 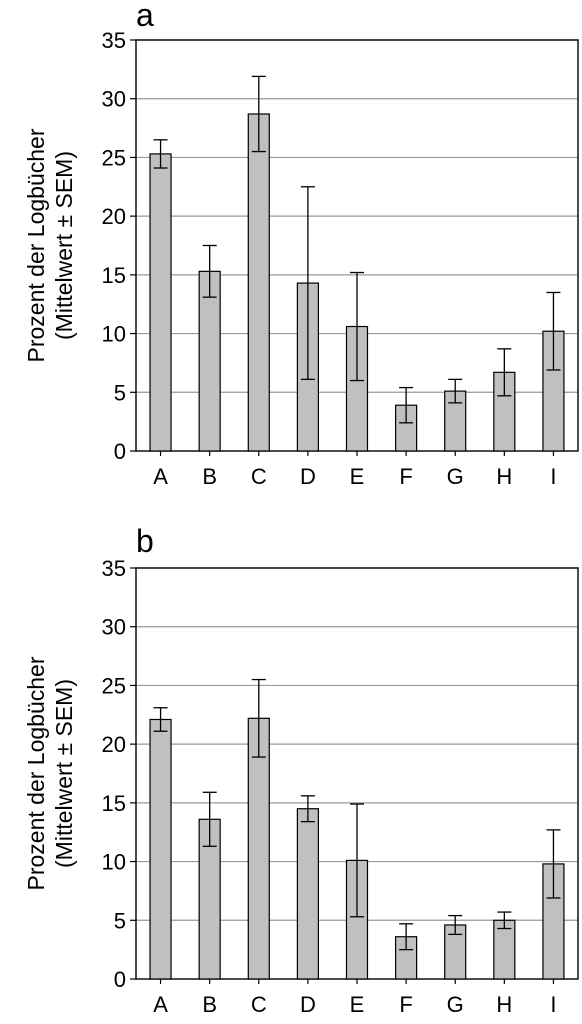 What do you see at coordinates (209, 361) in the screenshot?
I see `bar-B` at bounding box center [209, 361].